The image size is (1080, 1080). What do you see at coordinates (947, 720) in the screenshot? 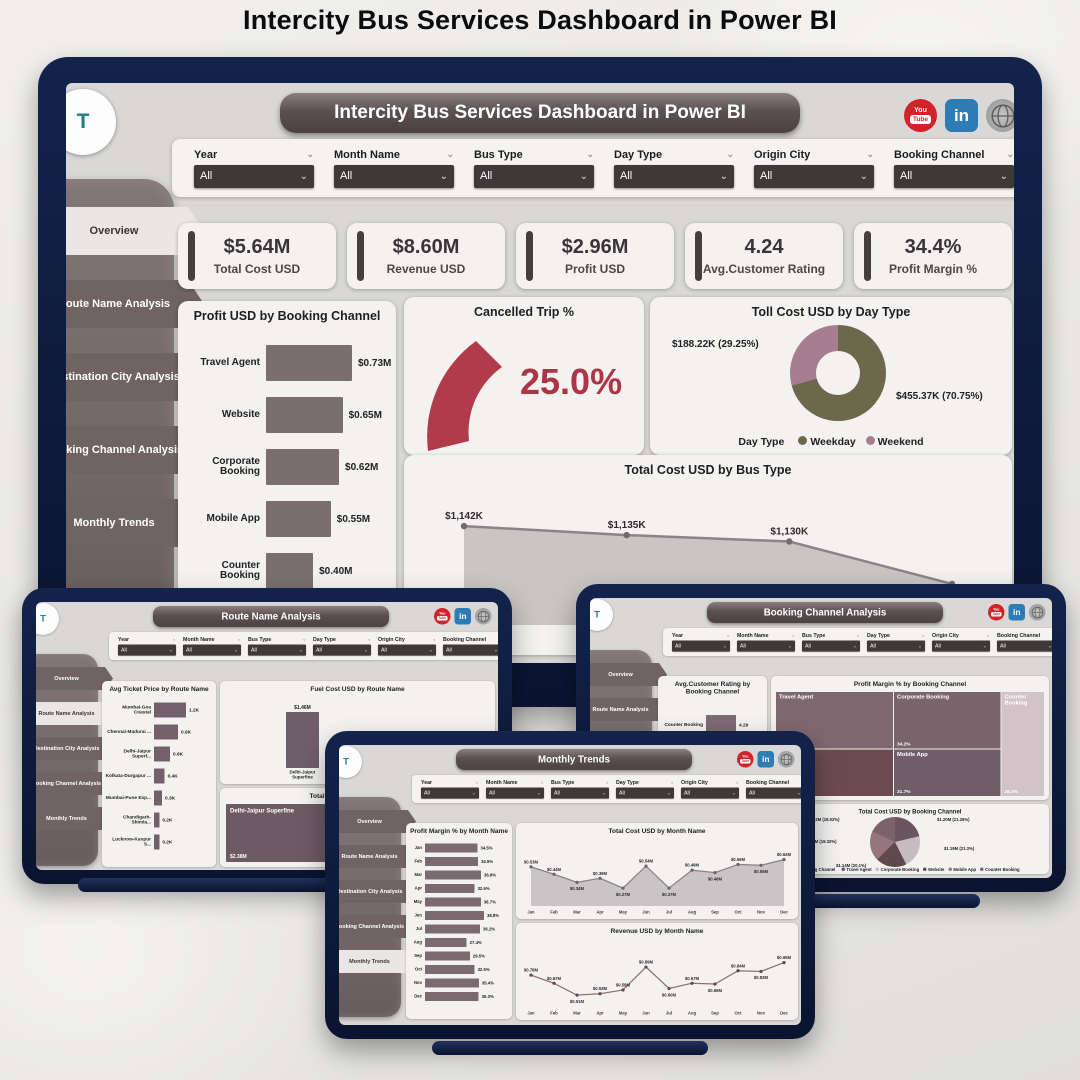
I see `treemap-cell-corporate-booking: Corporate Booking 34.2%` at bounding box center [947, 720].